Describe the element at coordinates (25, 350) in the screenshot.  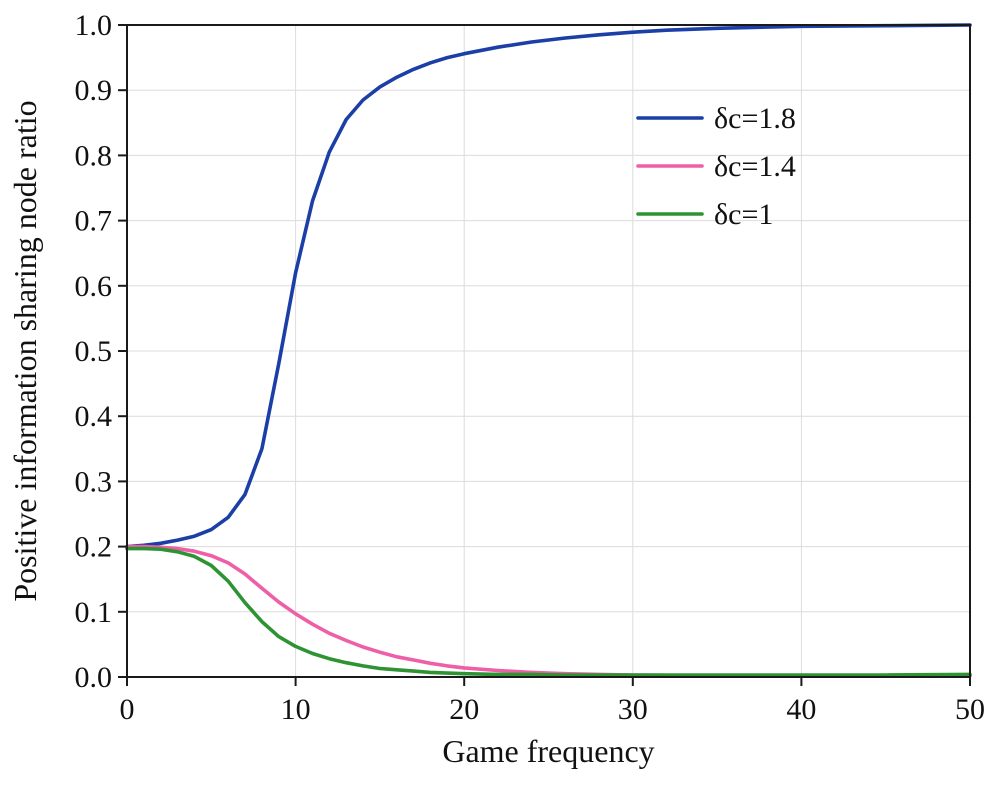
I see `y-axis-label: Positive information sharing node ratio` at that location.